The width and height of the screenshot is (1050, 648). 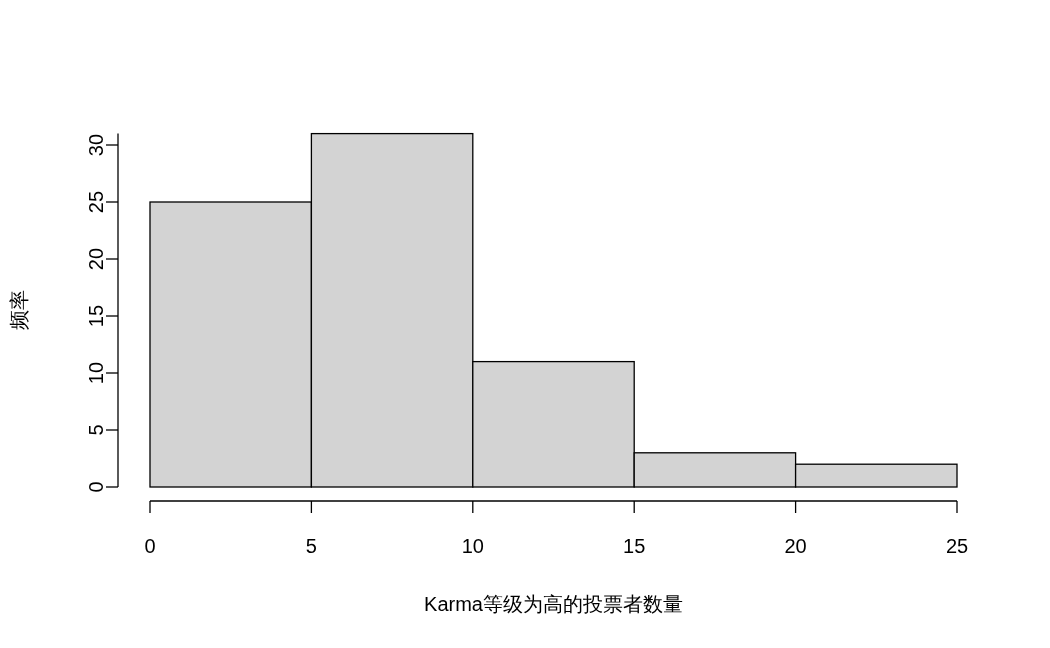 I want to click on y-tick-label: 25, so click(x=96, y=202).